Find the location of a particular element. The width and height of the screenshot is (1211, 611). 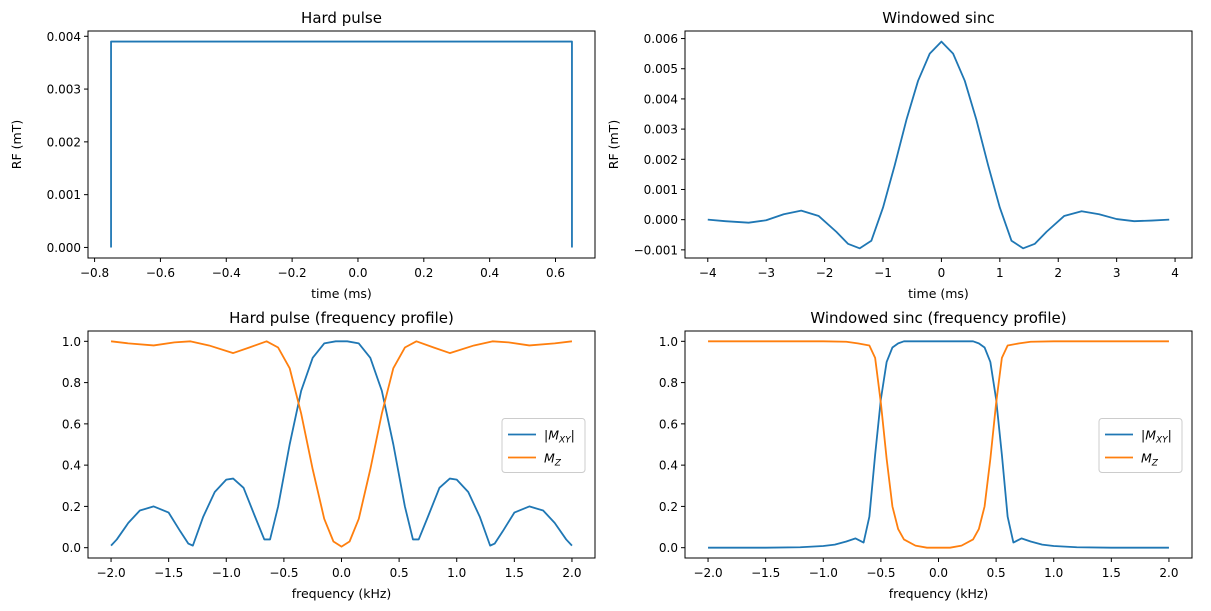

x-tick-label: 4 is located at coordinates (1175, 273).